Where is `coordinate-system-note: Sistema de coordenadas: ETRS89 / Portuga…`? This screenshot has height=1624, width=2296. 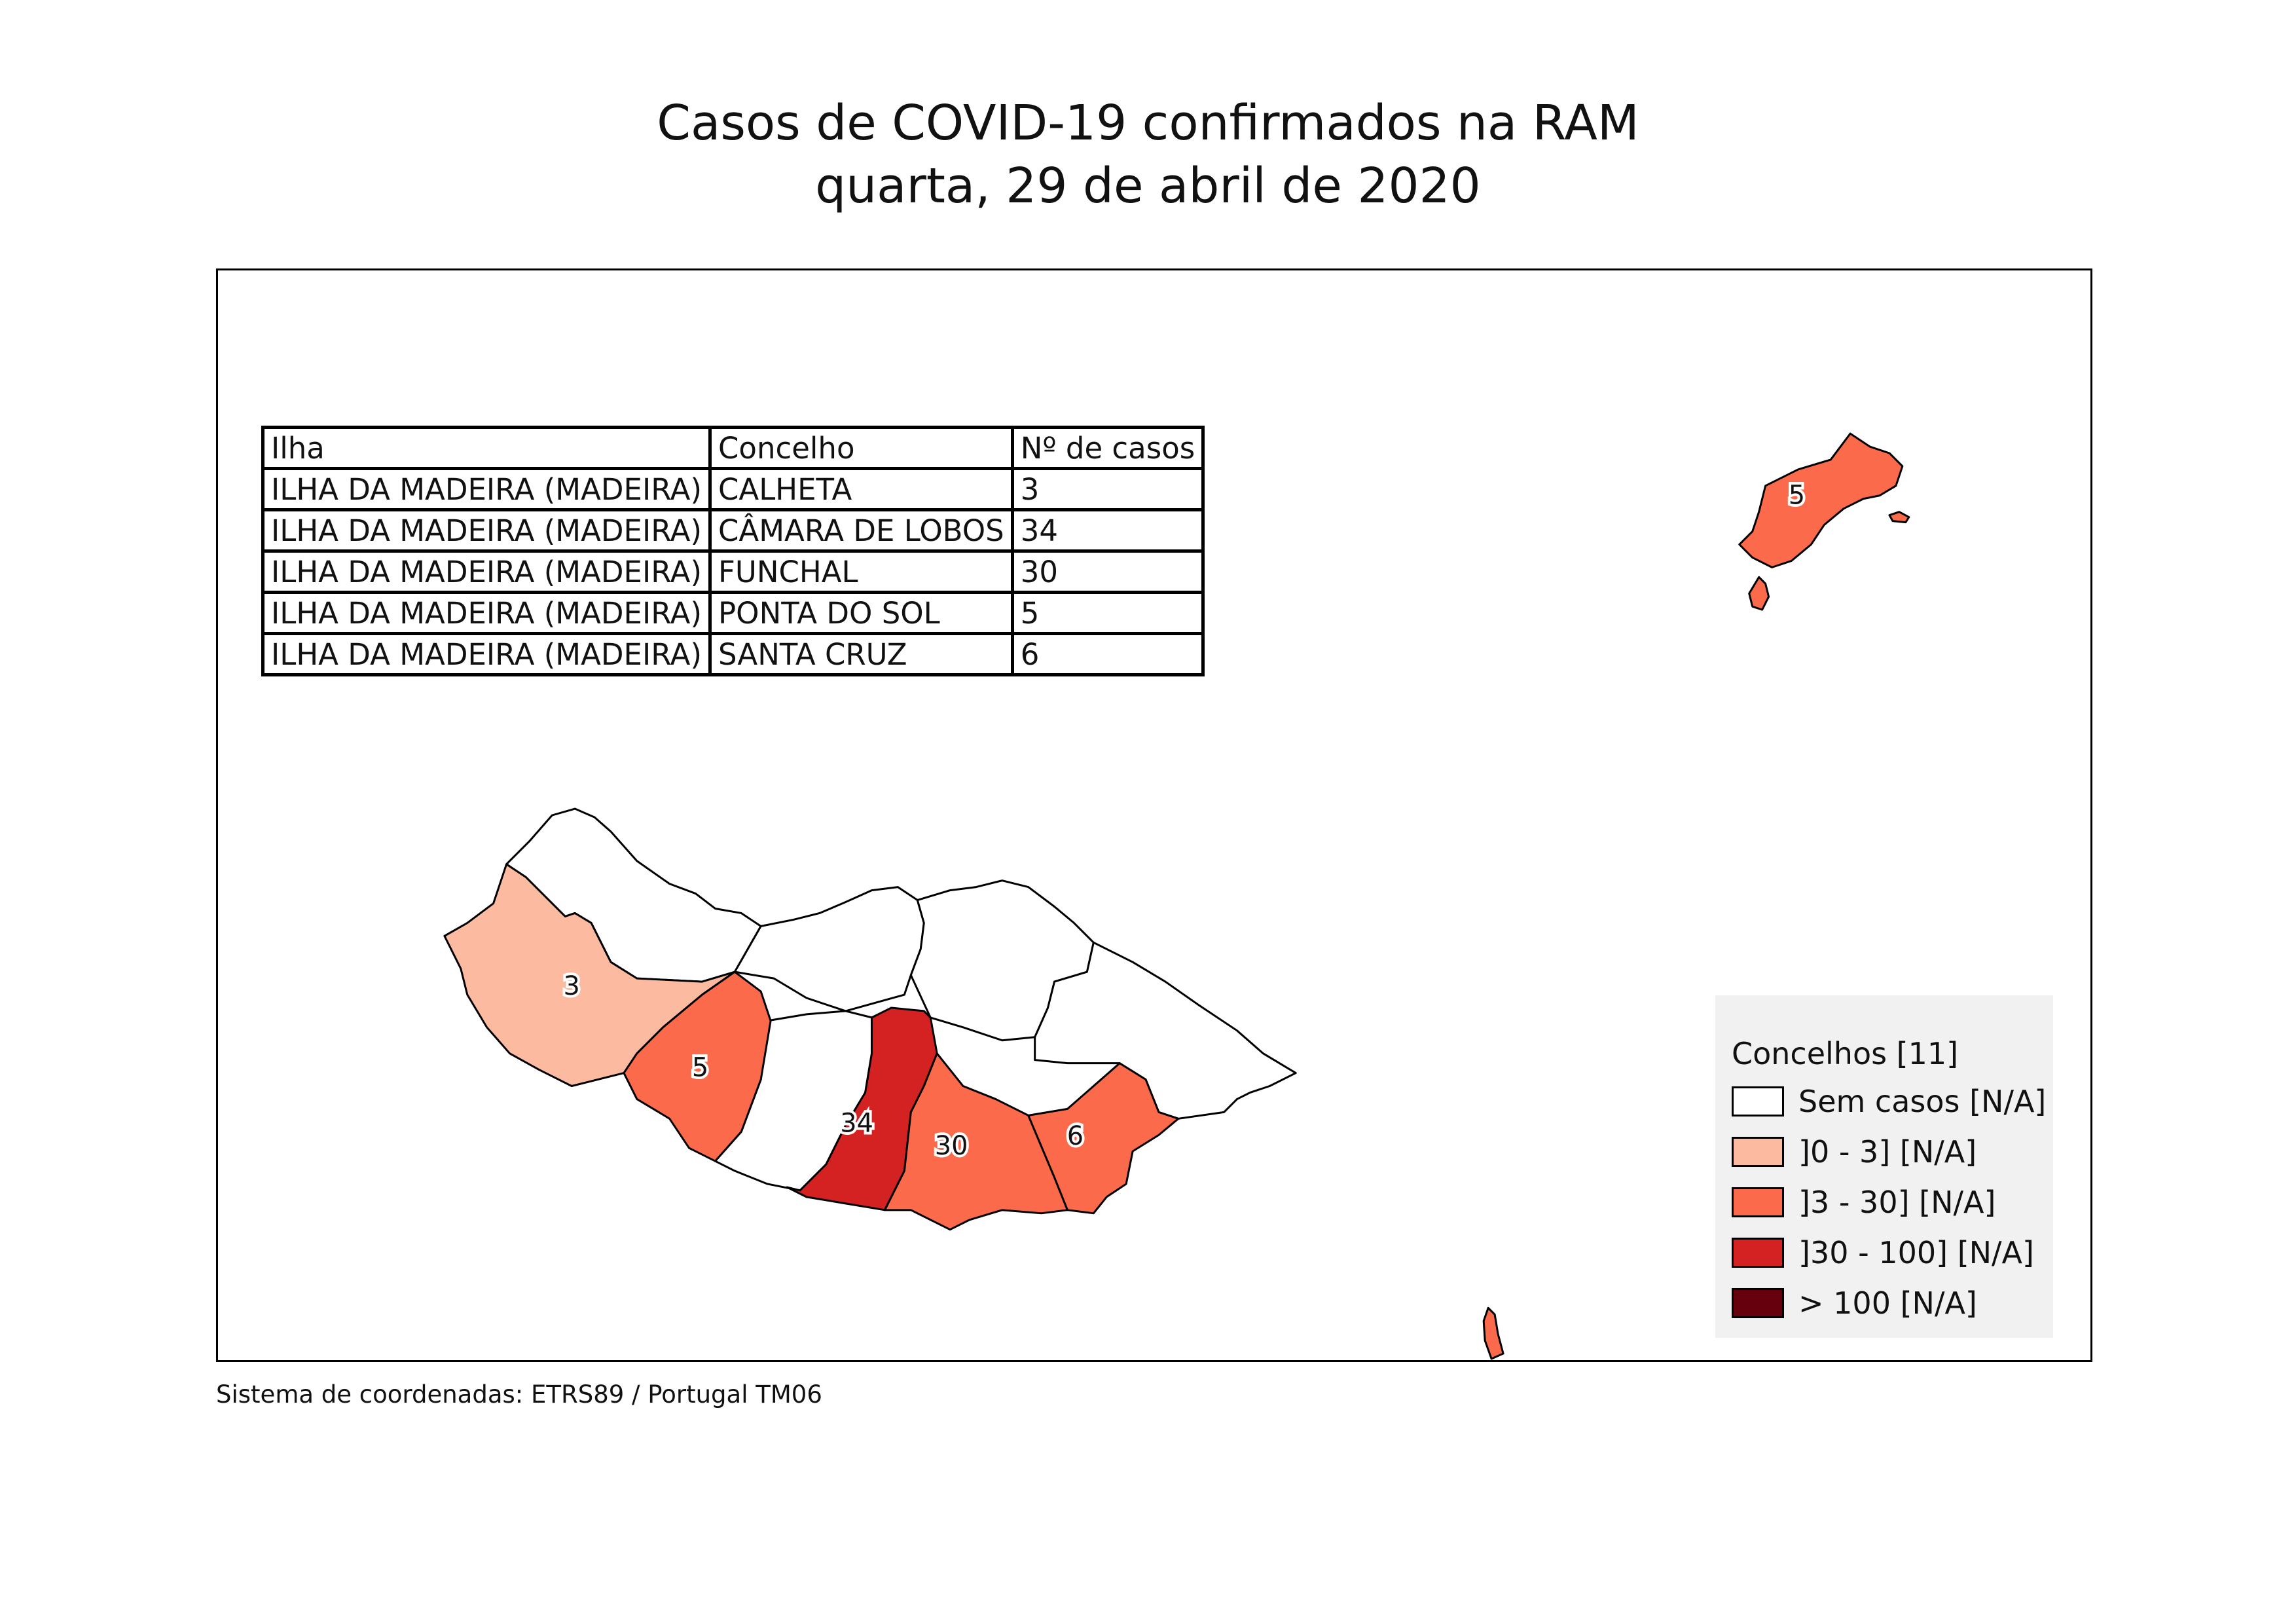
coordinate-system-note: Sistema de coordenadas: ETRS89 / Portuga… is located at coordinates (519, 1394).